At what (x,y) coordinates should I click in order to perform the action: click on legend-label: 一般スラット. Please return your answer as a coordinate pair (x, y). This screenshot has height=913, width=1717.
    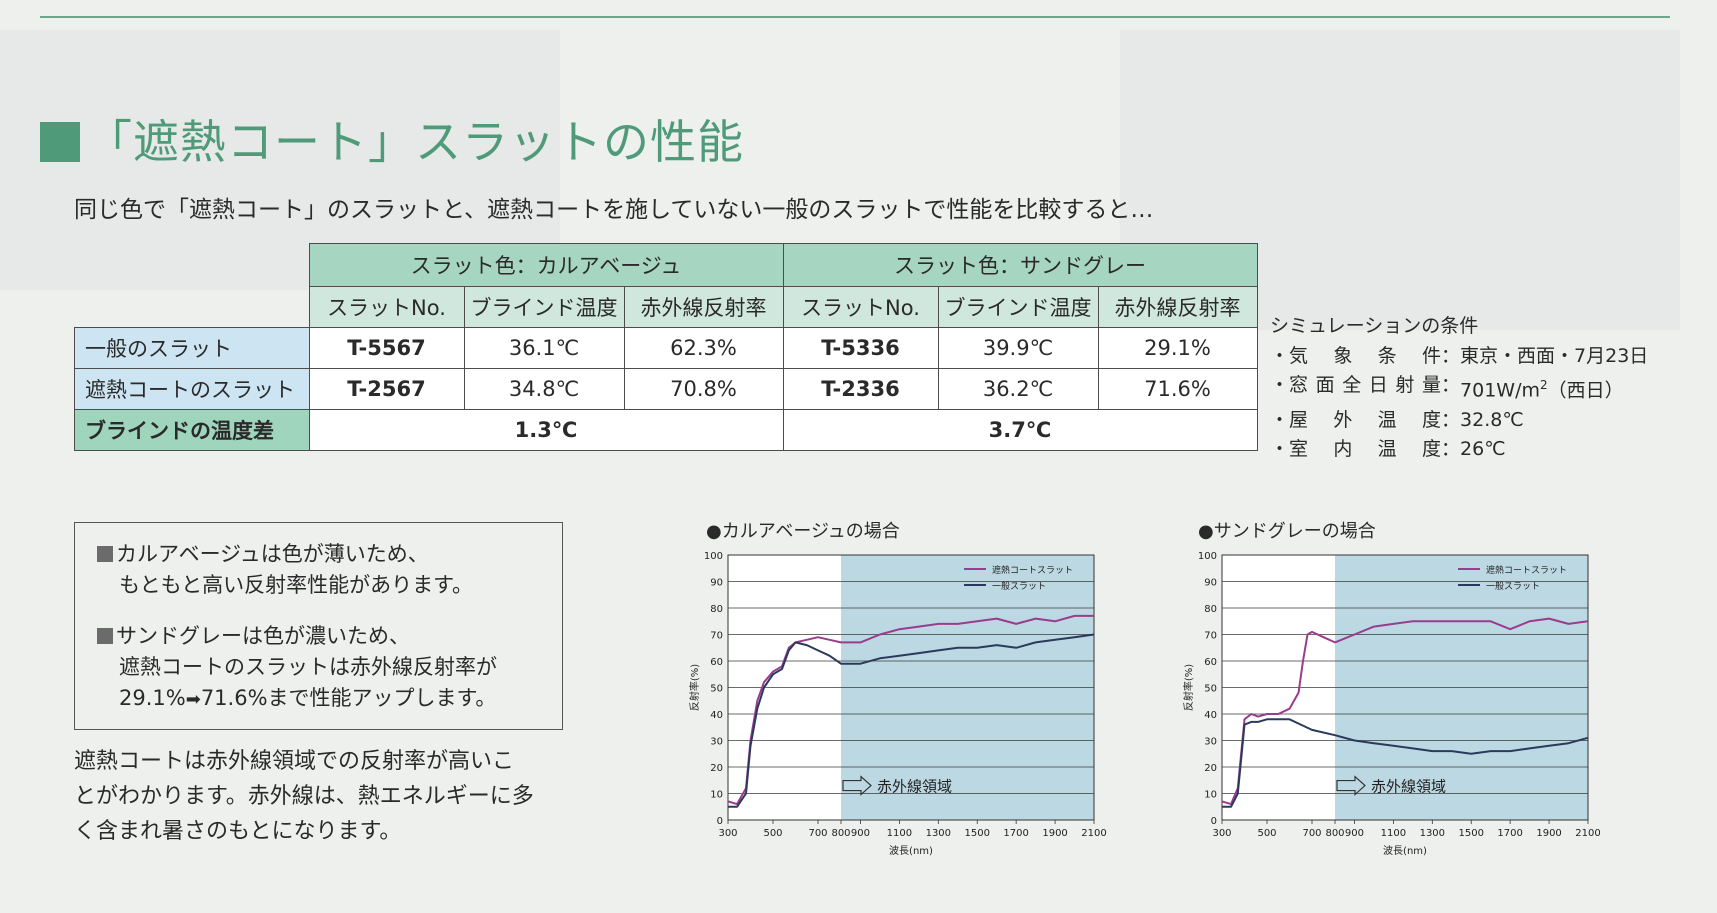
    Looking at the image, I should click on (1513, 586).